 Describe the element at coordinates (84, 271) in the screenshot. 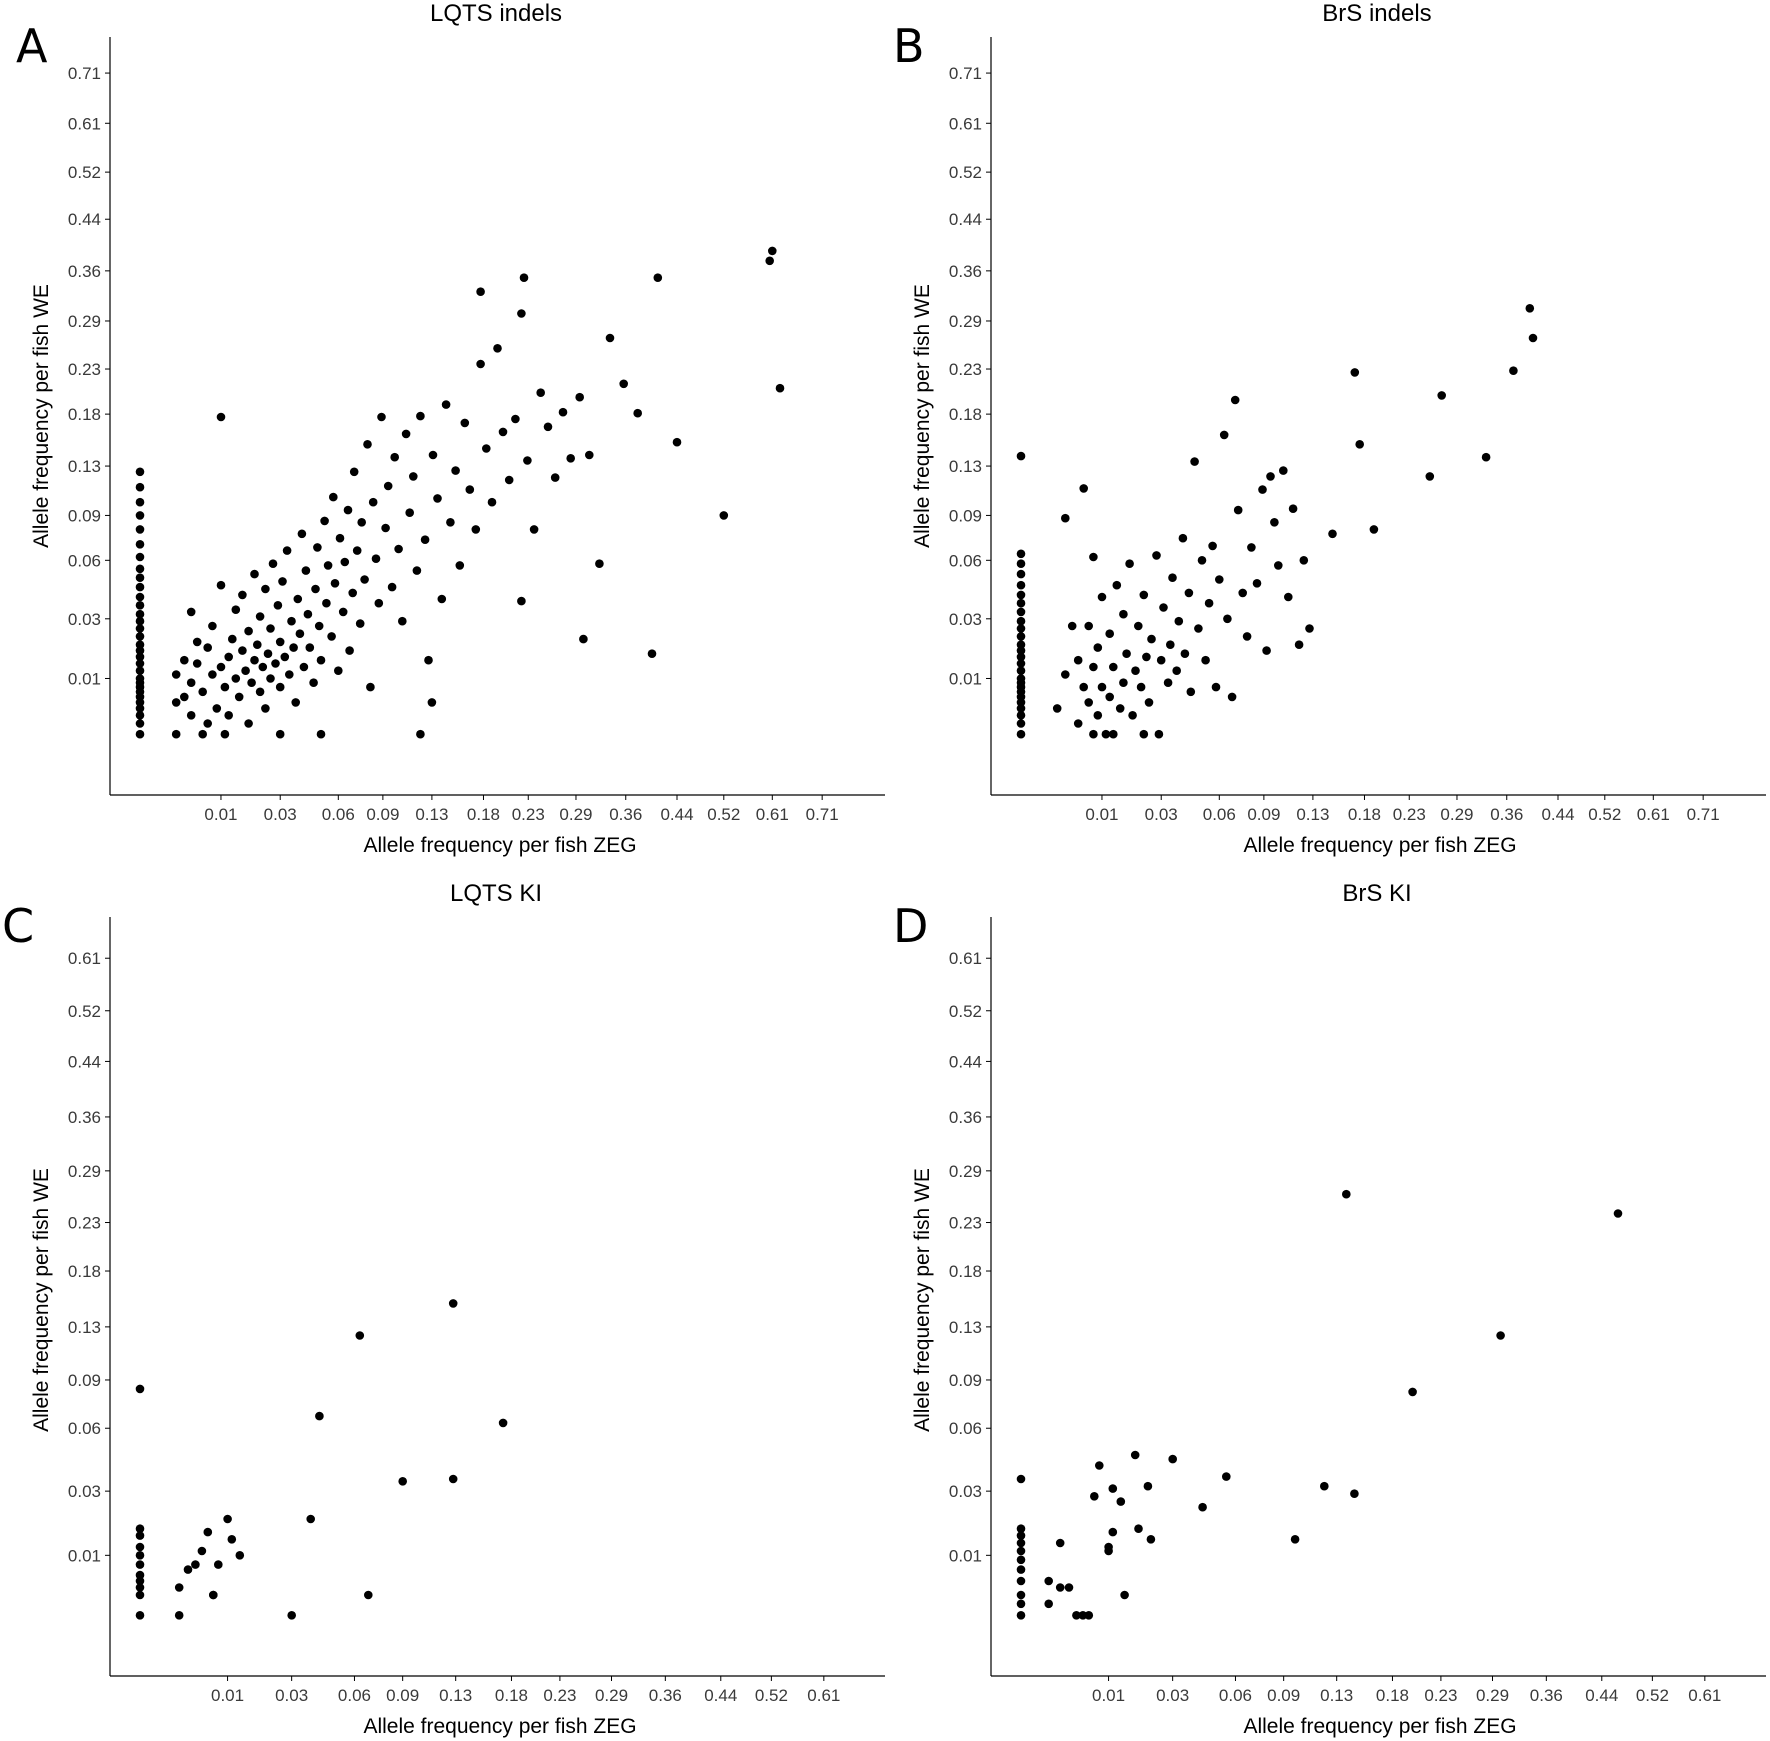

I see `panel-a-y-tick-label: 0.36` at that location.